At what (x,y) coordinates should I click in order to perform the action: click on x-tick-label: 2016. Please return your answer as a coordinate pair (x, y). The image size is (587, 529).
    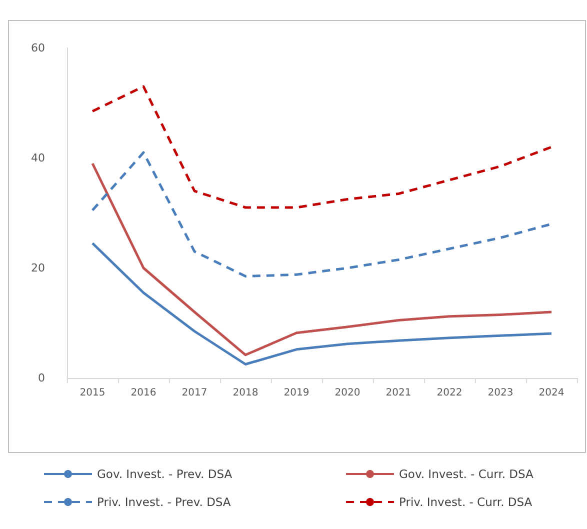
    Looking at the image, I should click on (143, 393).